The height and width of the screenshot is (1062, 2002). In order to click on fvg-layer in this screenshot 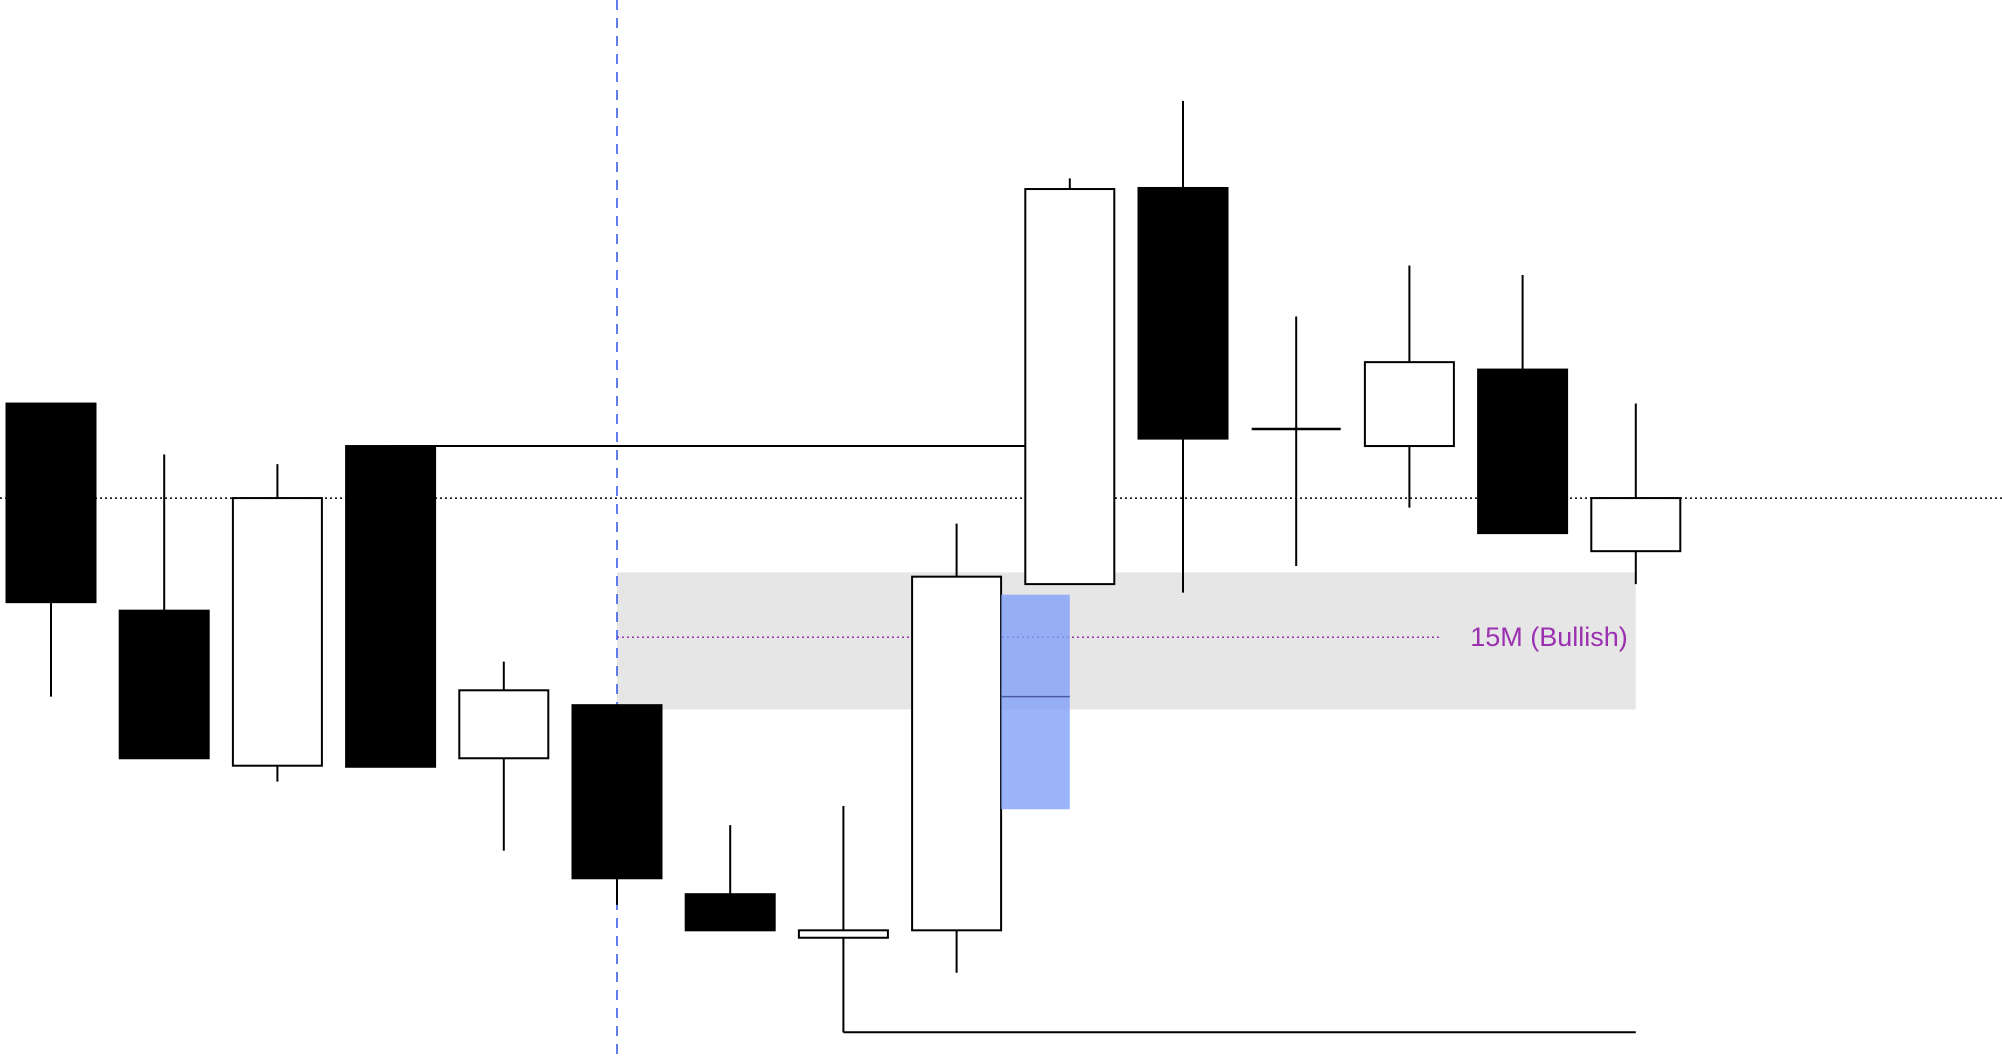, I will do `click(1035, 702)`.